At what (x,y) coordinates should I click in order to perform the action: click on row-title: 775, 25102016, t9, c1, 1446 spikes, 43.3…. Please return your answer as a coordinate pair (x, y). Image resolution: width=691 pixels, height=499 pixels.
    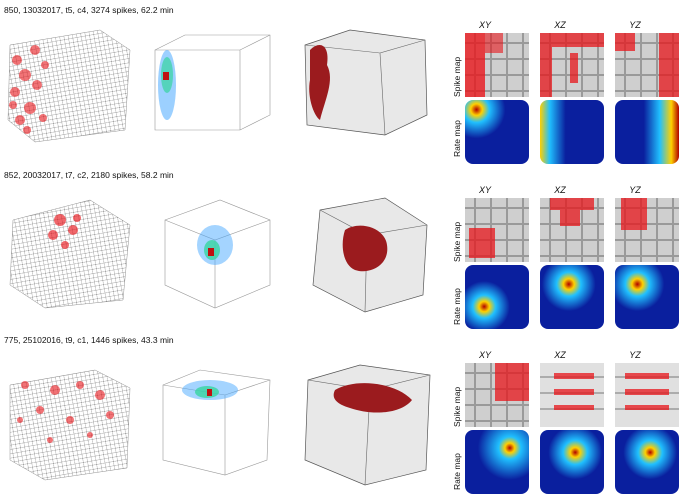
    Looking at the image, I should click on (89, 340).